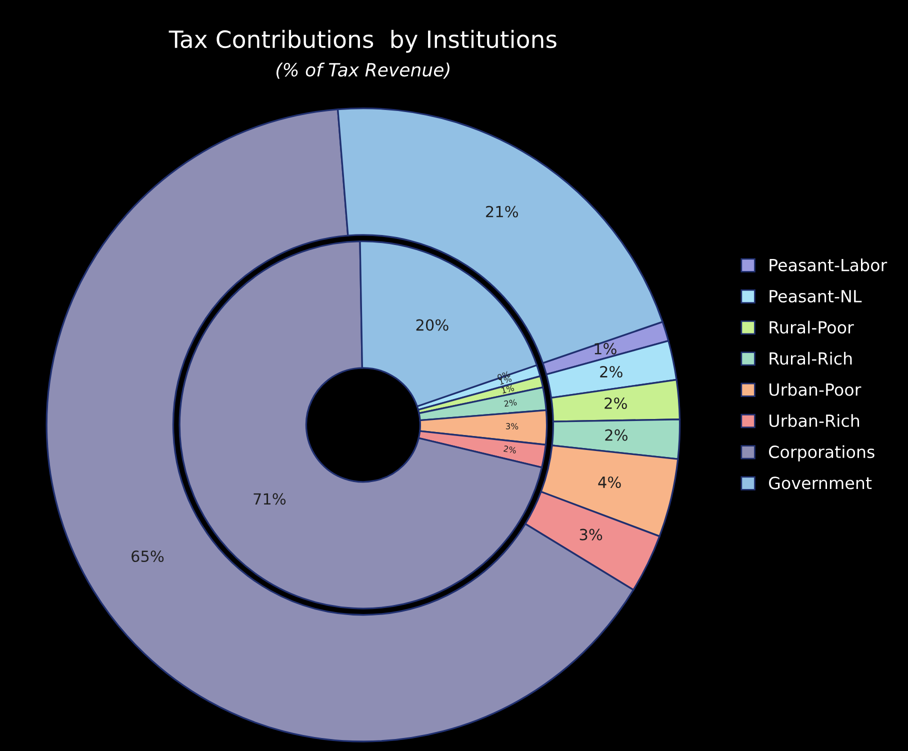 This screenshot has width=908, height=751. I want to click on legend-label: Rural-Poor, so click(812, 327).